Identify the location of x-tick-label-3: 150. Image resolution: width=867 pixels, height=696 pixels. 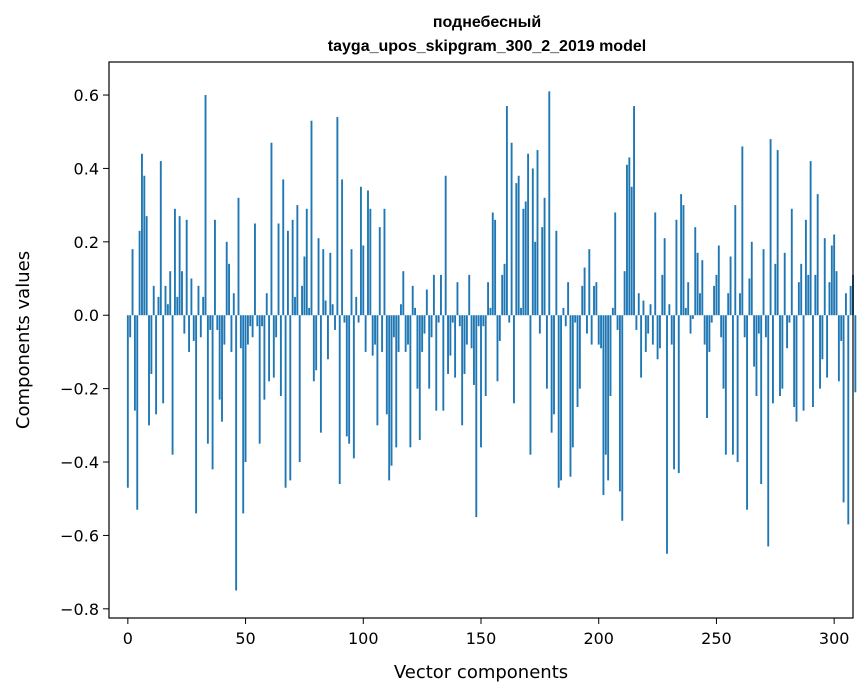
(481, 638).